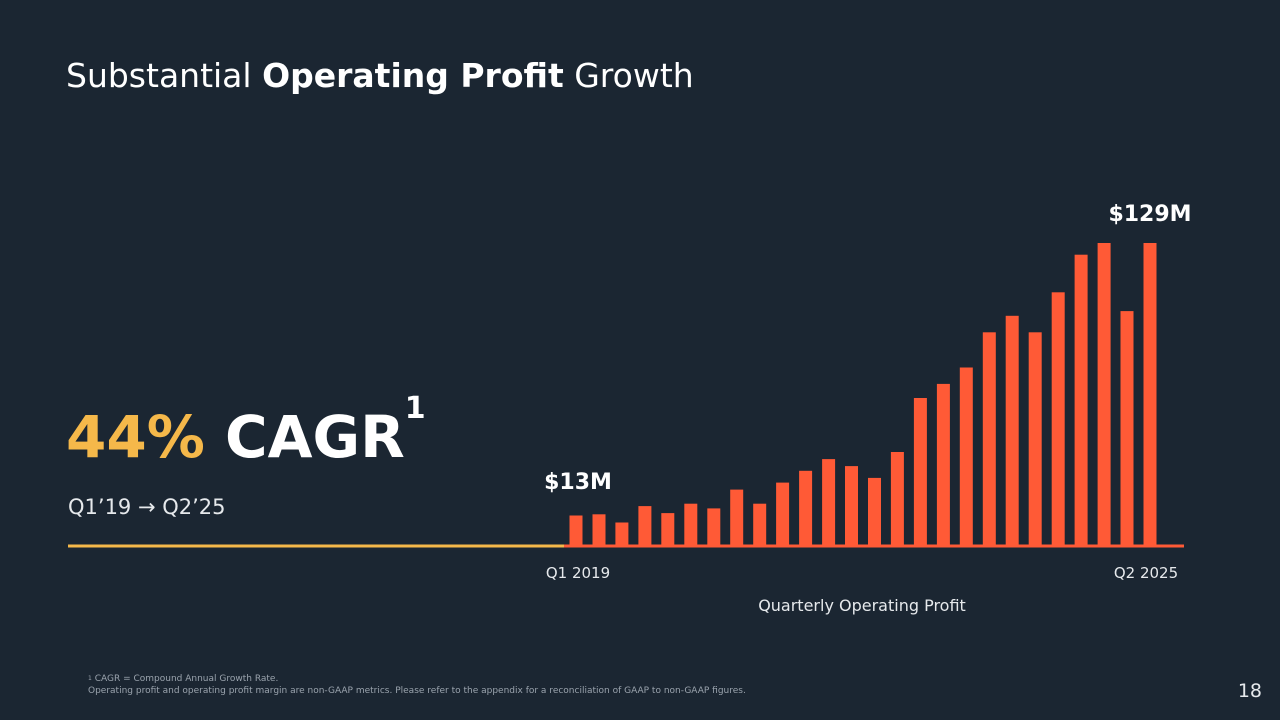  I want to click on title-pre: Substantial, so click(164, 75).